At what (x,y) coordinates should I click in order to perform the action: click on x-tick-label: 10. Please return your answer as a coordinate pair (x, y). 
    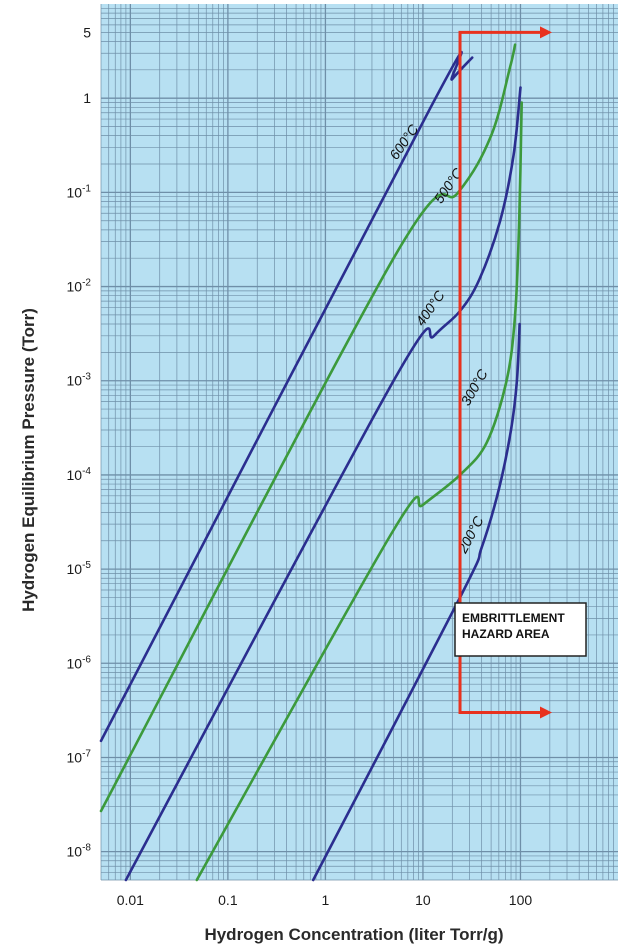
    Looking at the image, I should click on (423, 900).